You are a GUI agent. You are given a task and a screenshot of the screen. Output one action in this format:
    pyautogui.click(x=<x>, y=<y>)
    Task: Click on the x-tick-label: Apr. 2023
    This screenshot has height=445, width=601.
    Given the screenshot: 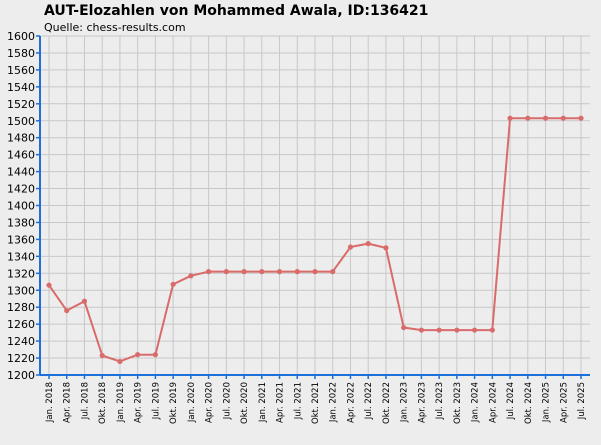 What is the action you would take?
    pyautogui.click(x=422, y=402)
    